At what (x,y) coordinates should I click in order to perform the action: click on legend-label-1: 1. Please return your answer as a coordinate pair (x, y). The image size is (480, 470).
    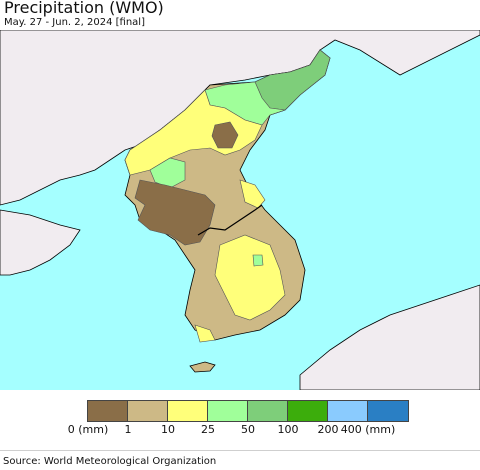
    Looking at the image, I should click on (128, 429).